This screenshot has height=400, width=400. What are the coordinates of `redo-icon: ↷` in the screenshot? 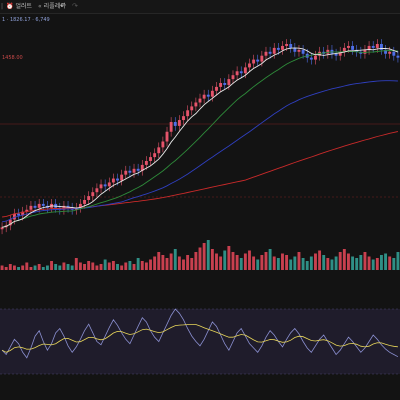 It's located at (75, 6).